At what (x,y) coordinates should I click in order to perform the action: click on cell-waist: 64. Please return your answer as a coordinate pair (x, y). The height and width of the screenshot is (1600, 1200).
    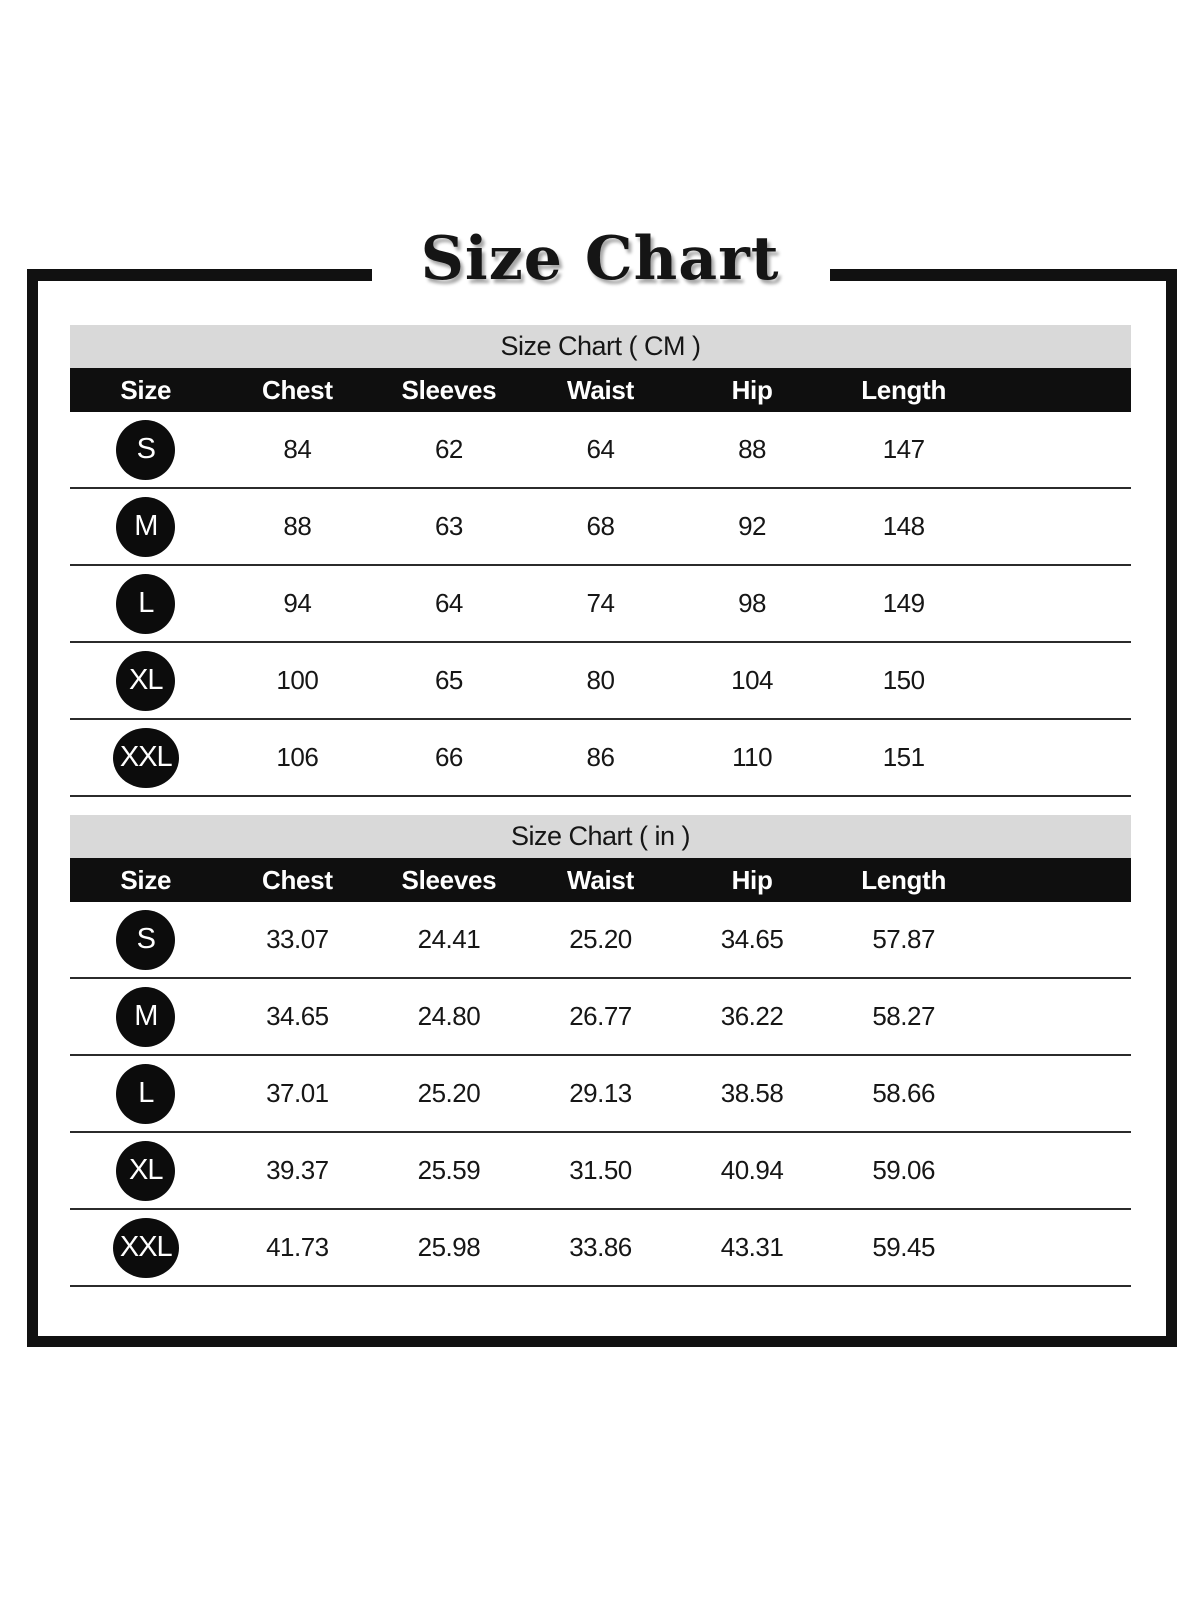
    Looking at the image, I should click on (600, 449).